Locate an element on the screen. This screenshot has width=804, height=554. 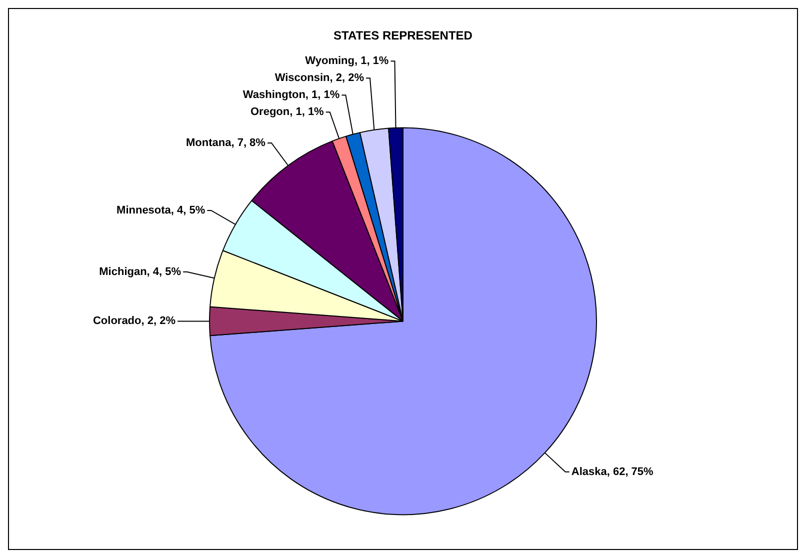
slice-label: Montana, 7, 8% is located at coordinates (226, 143).